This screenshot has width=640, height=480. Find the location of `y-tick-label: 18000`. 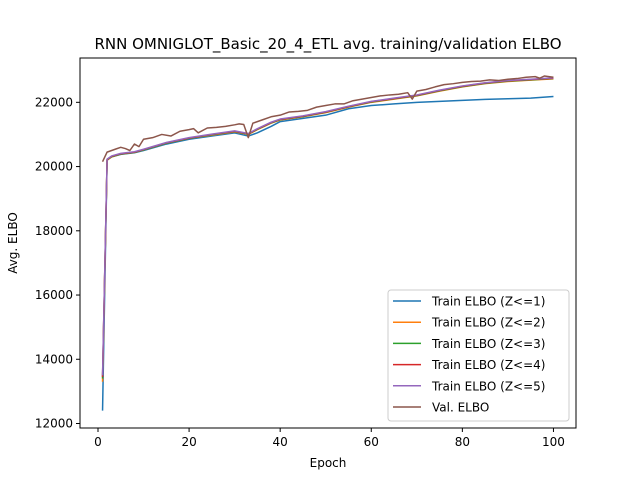

y-tick-label: 18000 is located at coordinates (54, 231).